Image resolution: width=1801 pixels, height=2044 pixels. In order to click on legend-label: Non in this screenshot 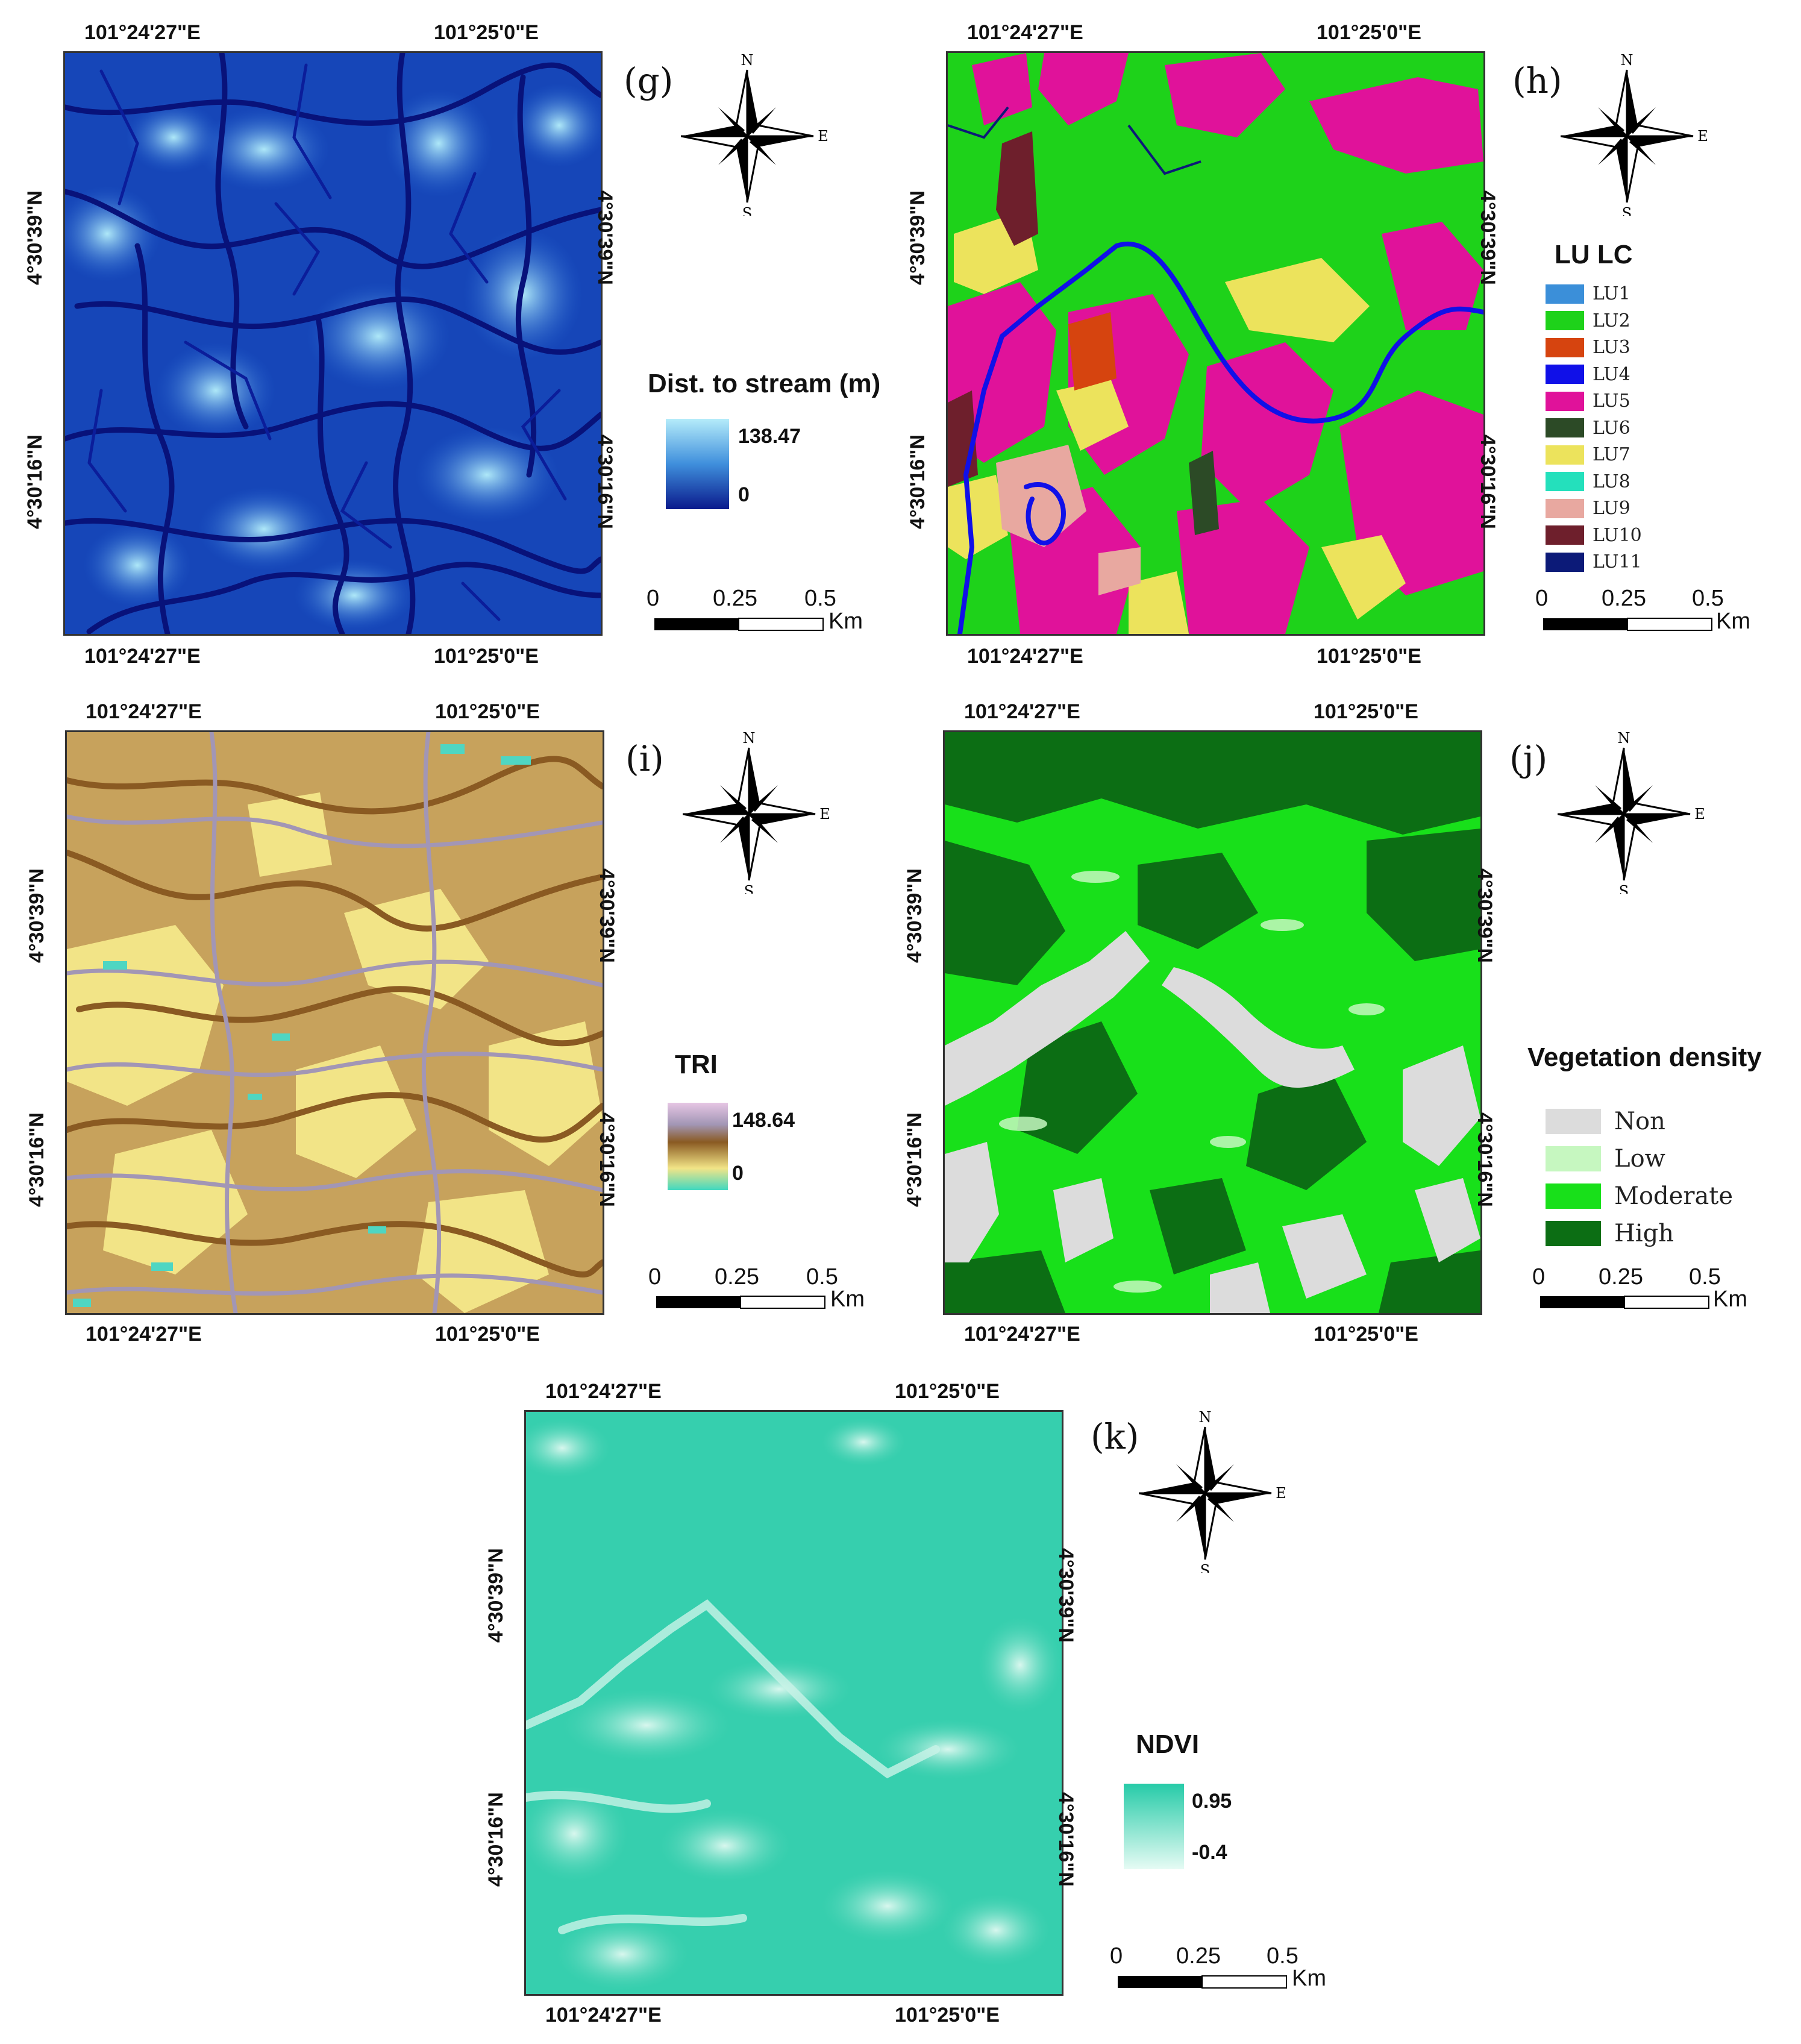, I will do `click(1640, 1121)`.